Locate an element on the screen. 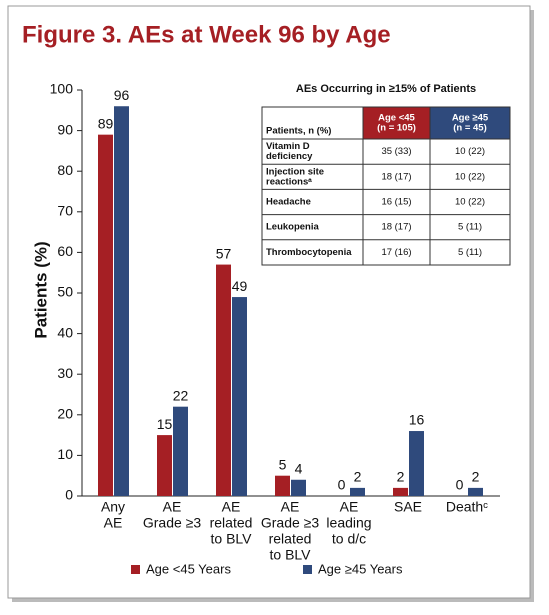  y-tick-label: 70 is located at coordinates (65, 211).